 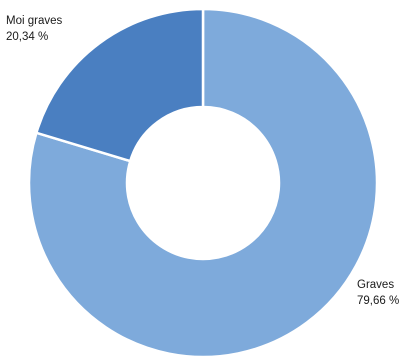 I want to click on slice-label-moi-graves: Moi graves, so click(x=34, y=21).